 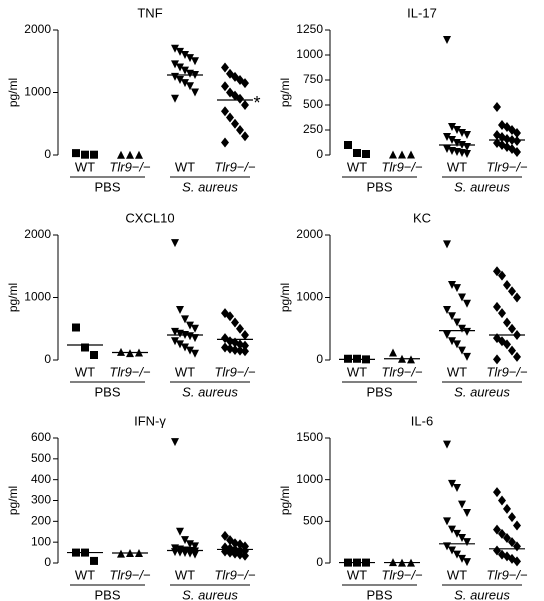 What do you see at coordinates (309, 29) in the screenshot?
I see `y-tick-label: 1250` at bounding box center [309, 29].